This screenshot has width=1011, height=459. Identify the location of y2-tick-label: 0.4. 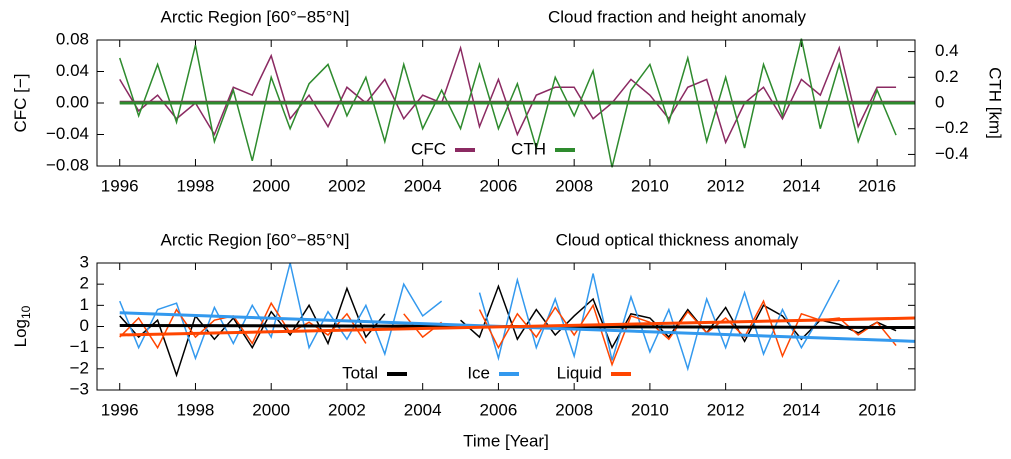
(947, 50).